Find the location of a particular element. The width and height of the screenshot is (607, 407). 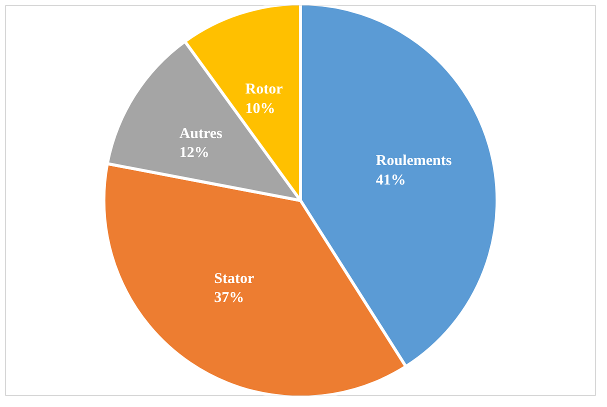

slice-label: Stator is located at coordinates (234, 278).